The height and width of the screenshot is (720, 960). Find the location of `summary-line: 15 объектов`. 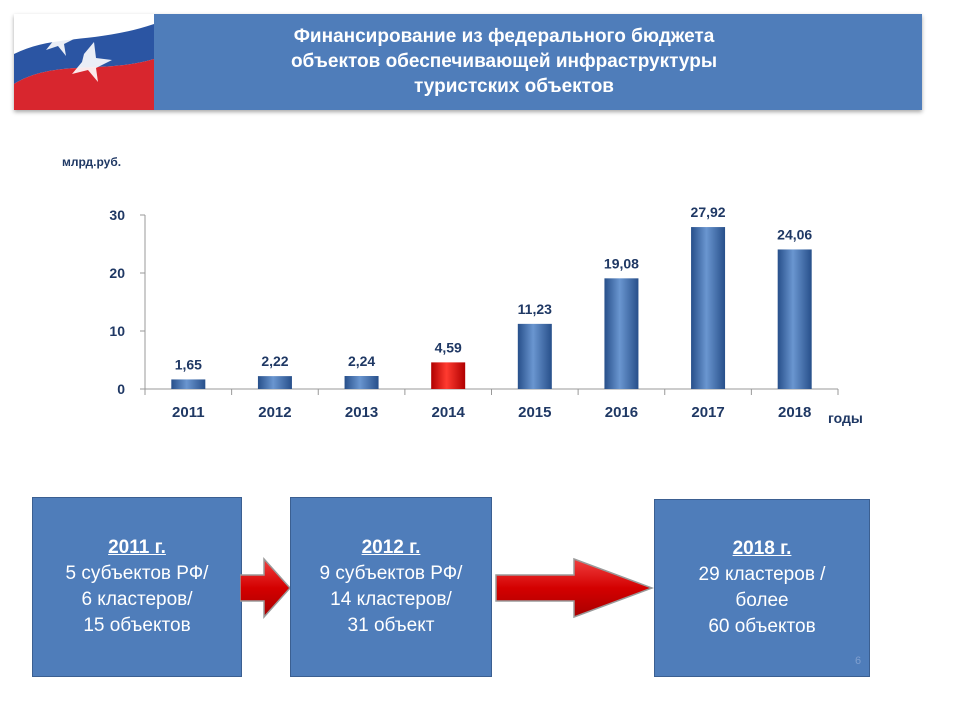

summary-line: 15 объектов is located at coordinates (137, 625).